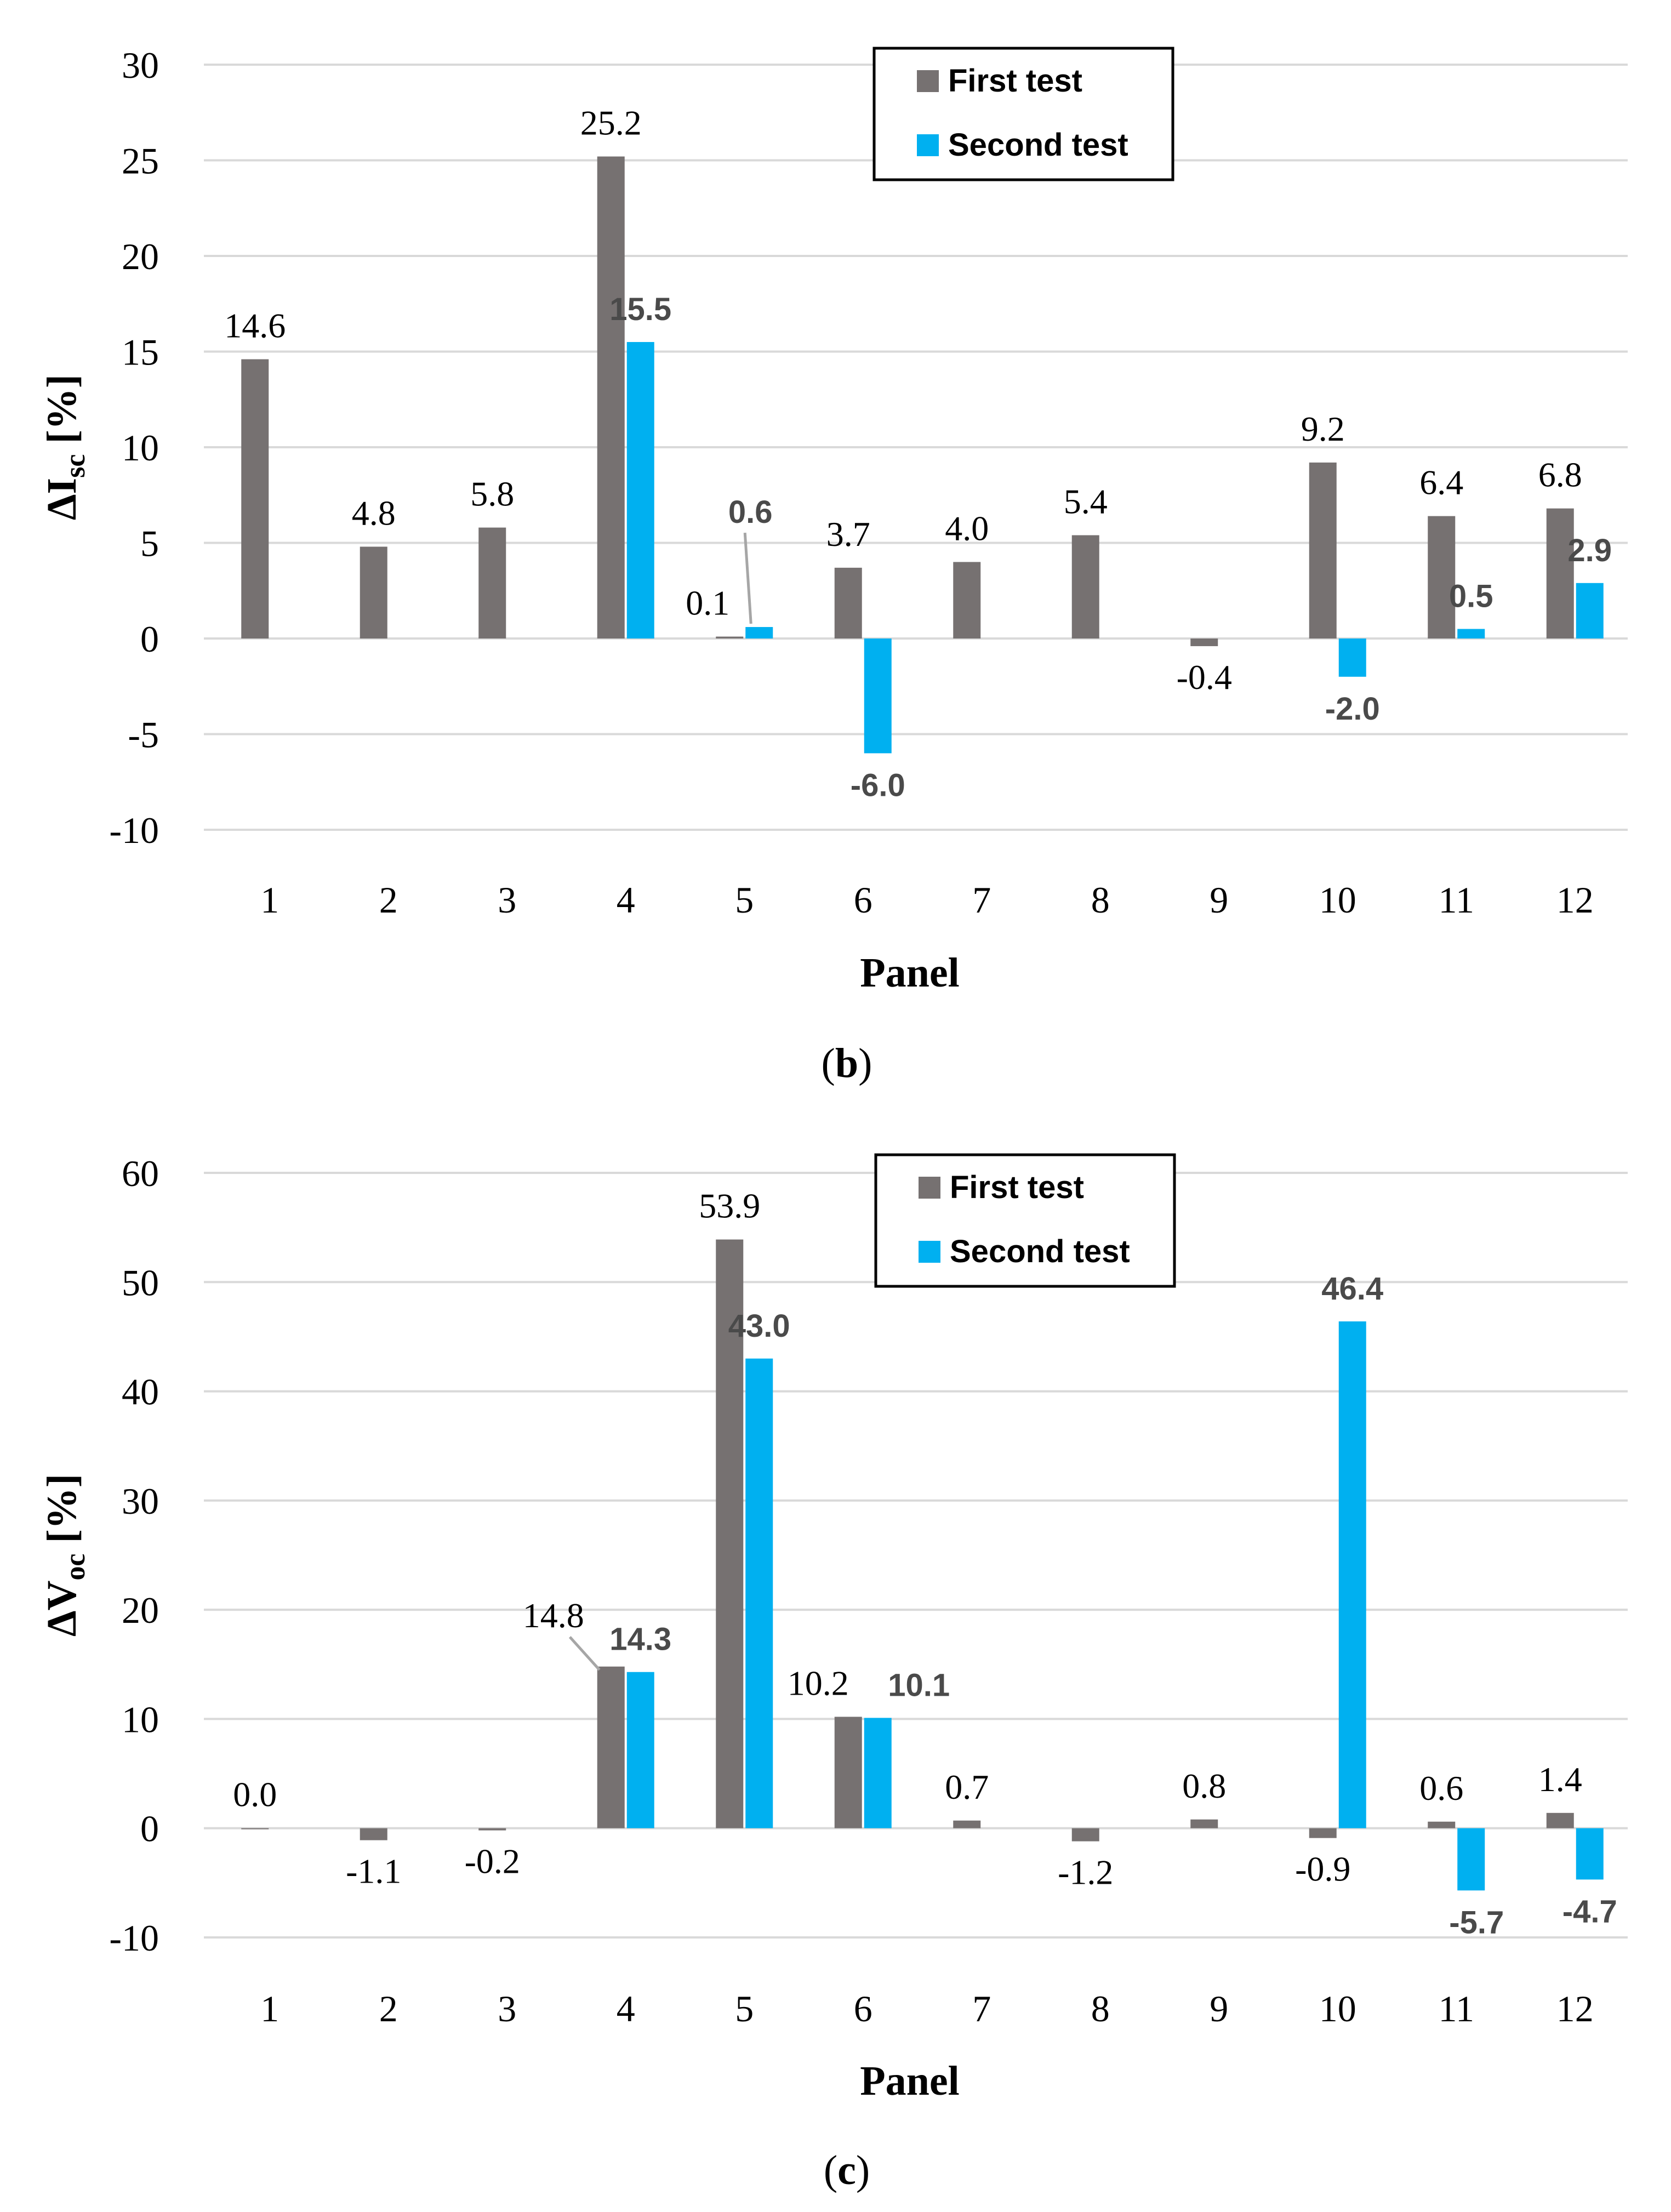 The image size is (1671, 2212). Describe the element at coordinates (255, 325) in the screenshot. I see `data-label: 14.6` at that location.